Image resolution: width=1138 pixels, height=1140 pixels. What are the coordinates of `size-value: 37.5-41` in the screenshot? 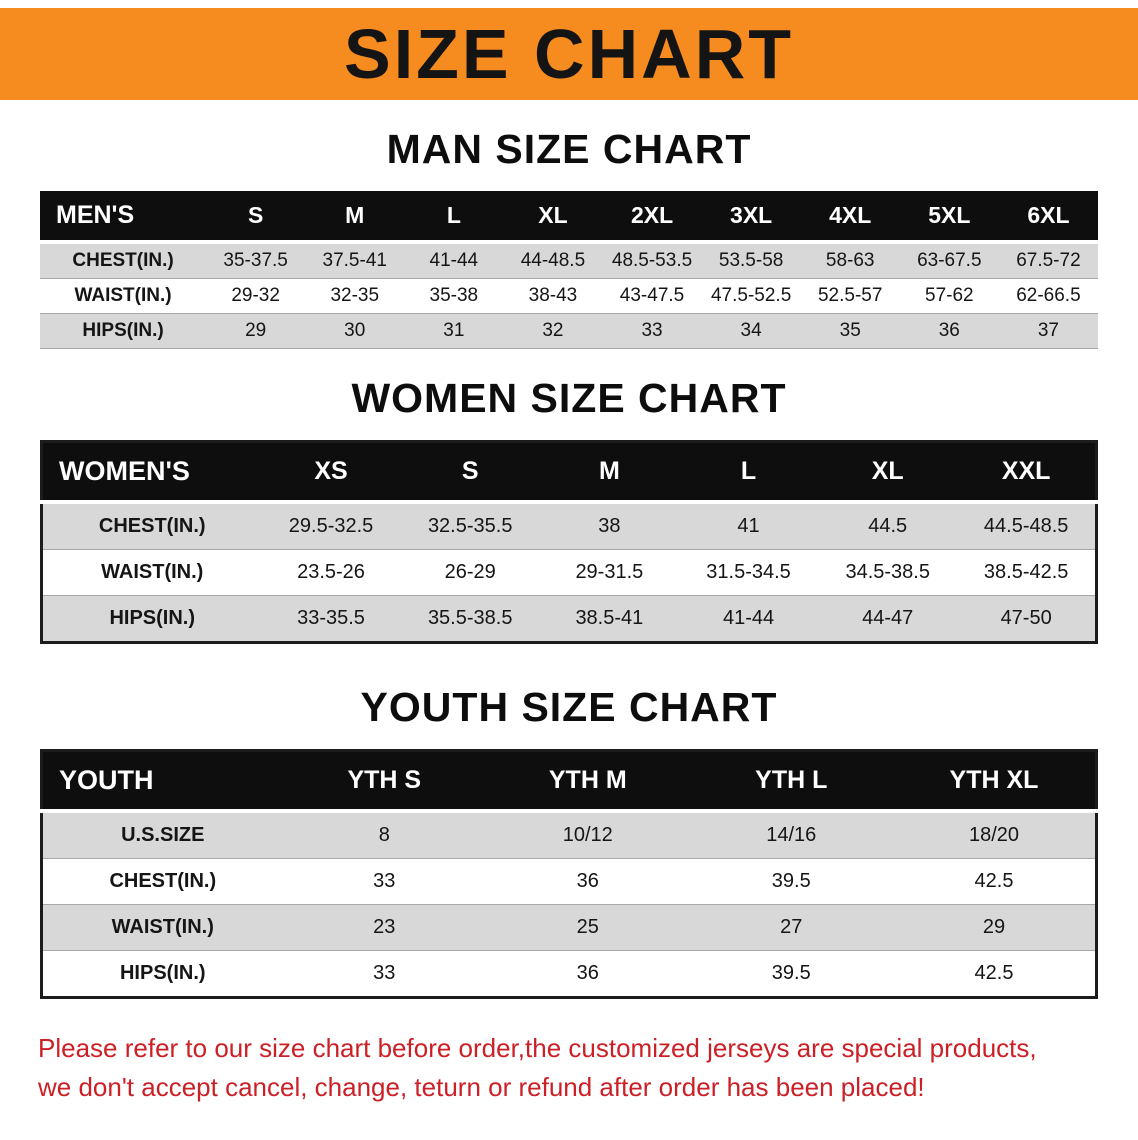 It's located at (354, 260).